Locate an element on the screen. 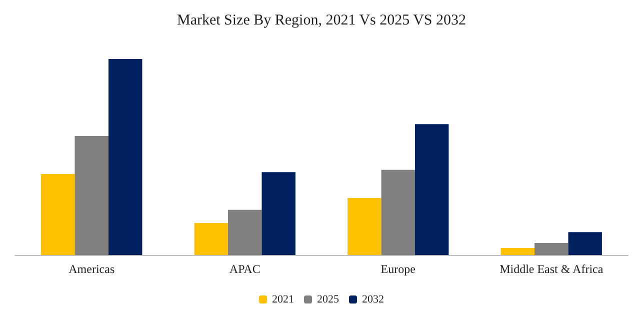 This screenshot has height=318, width=643. chart-title: Market Size By Region, 2021 Vs 2025 VS 2032 is located at coordinates (321, 20).